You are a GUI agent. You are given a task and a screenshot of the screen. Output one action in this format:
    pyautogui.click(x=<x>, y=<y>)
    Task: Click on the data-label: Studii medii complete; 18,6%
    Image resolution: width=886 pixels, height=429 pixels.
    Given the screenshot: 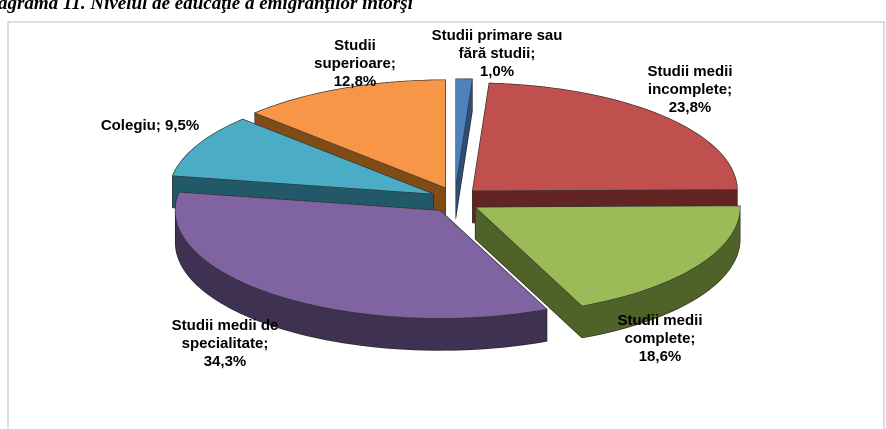 What is the action you would take?
    pyautogui.click(x=659, y=338)
    